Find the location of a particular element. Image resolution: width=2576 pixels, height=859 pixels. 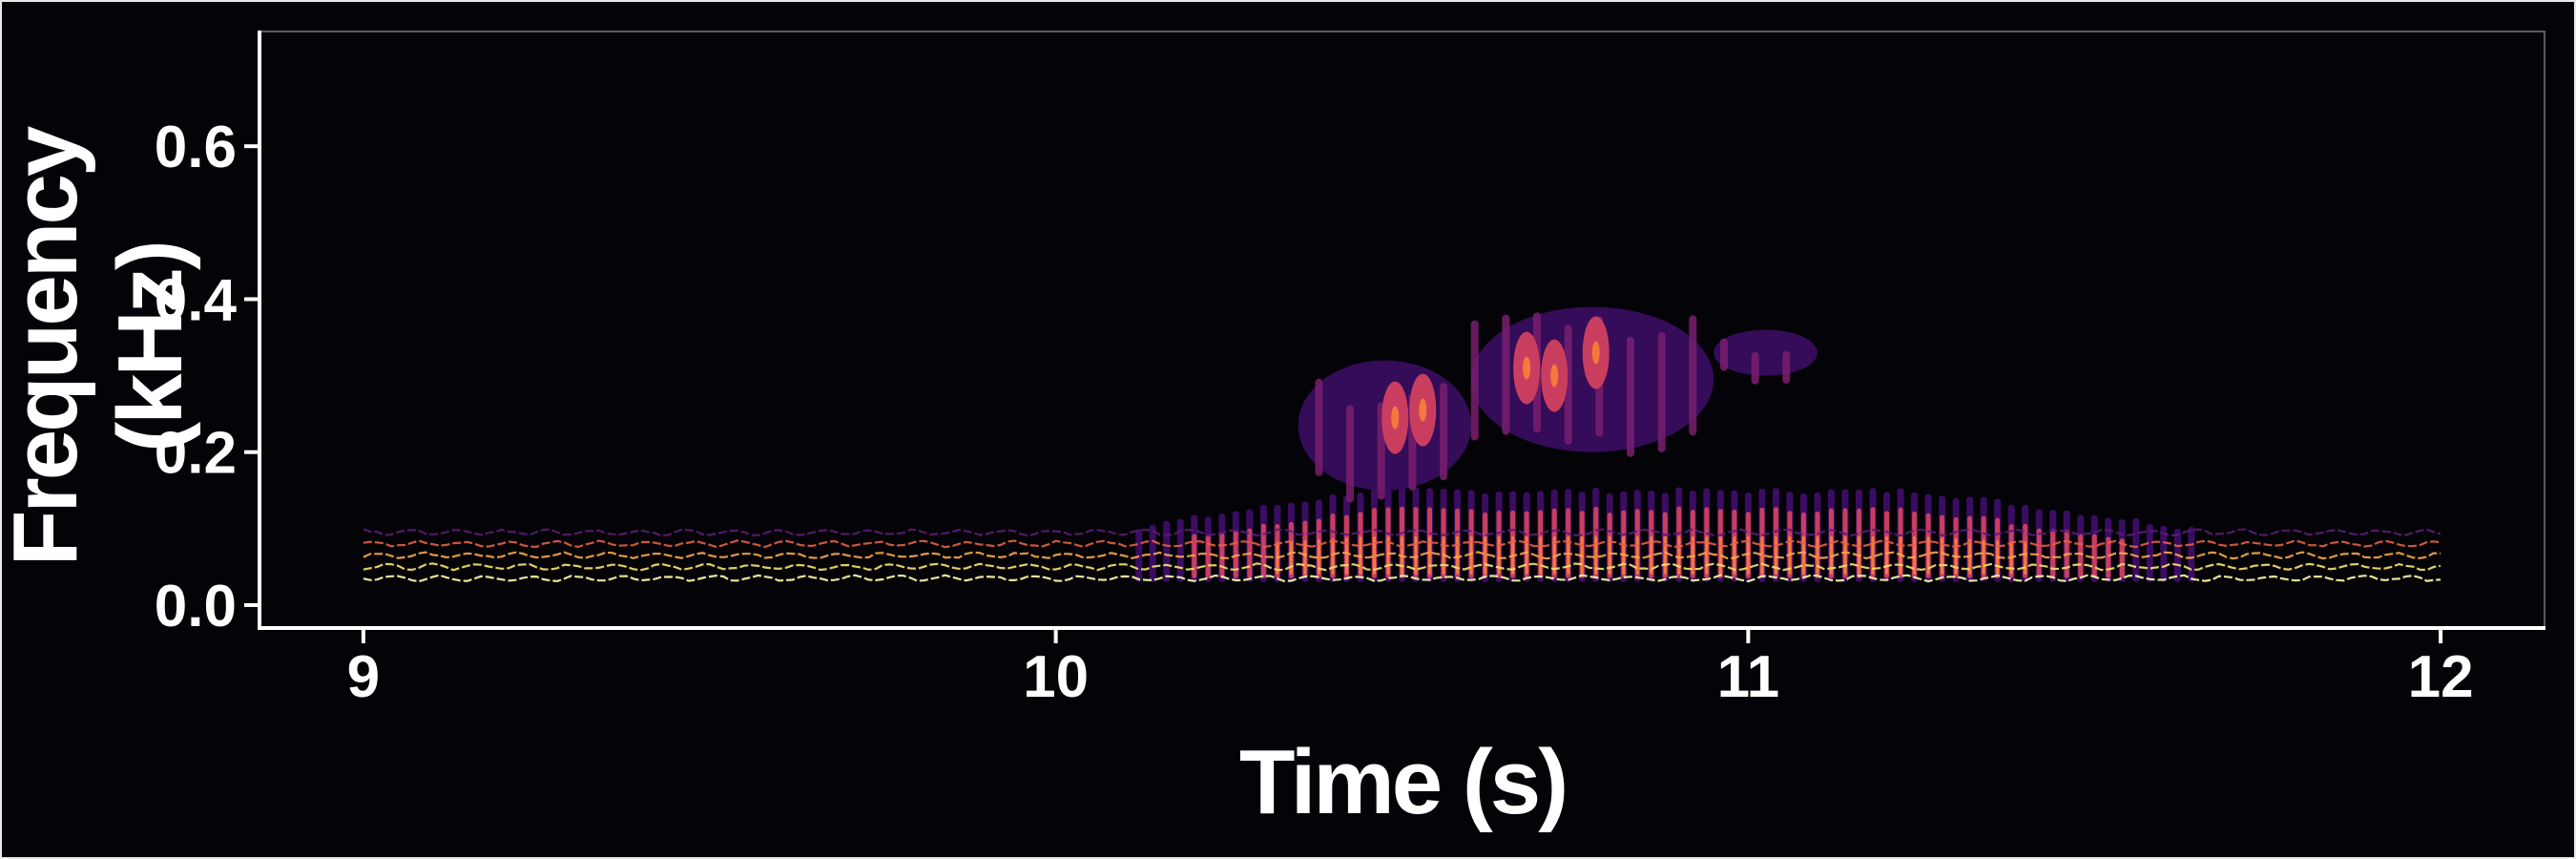

x-tick-label: 12 is located at coordinates (2441, 677).